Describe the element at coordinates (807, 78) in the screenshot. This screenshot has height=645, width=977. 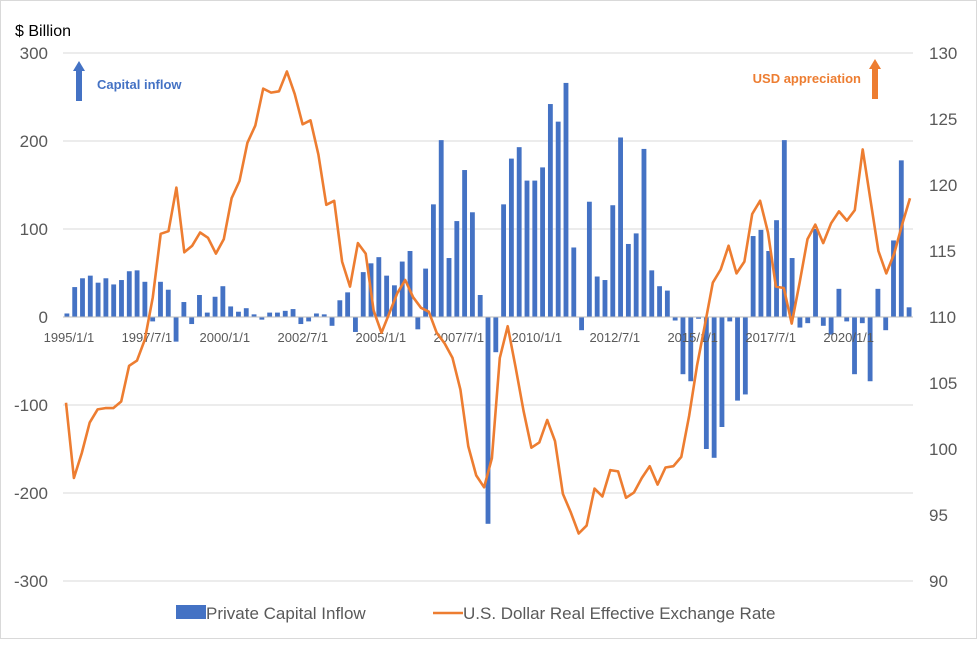
I see `usd-appreciation-note: USD appreciation` at that location.